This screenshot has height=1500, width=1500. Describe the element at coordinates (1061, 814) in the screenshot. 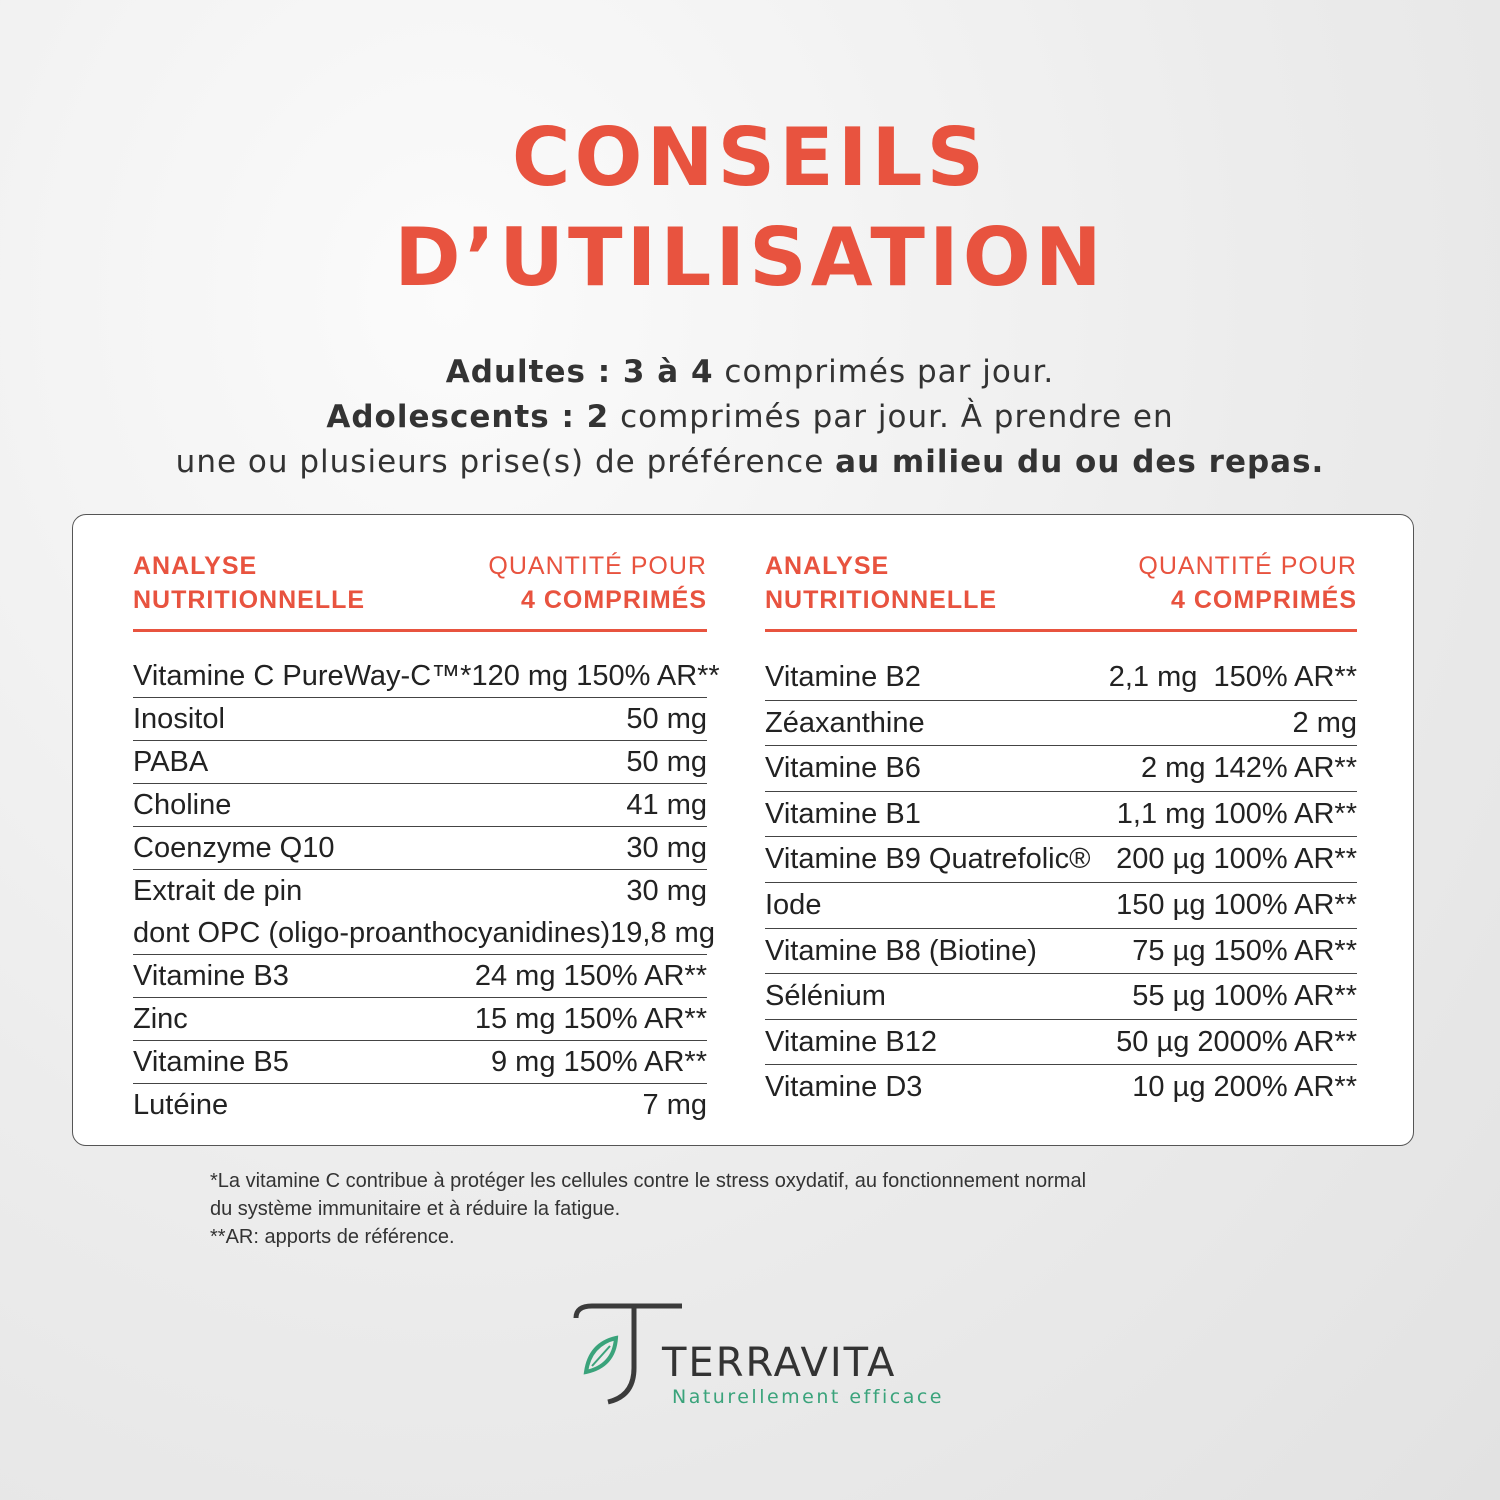

I see `row-line: Vitamine B1 1,1 mg 100% AR**` at that location.